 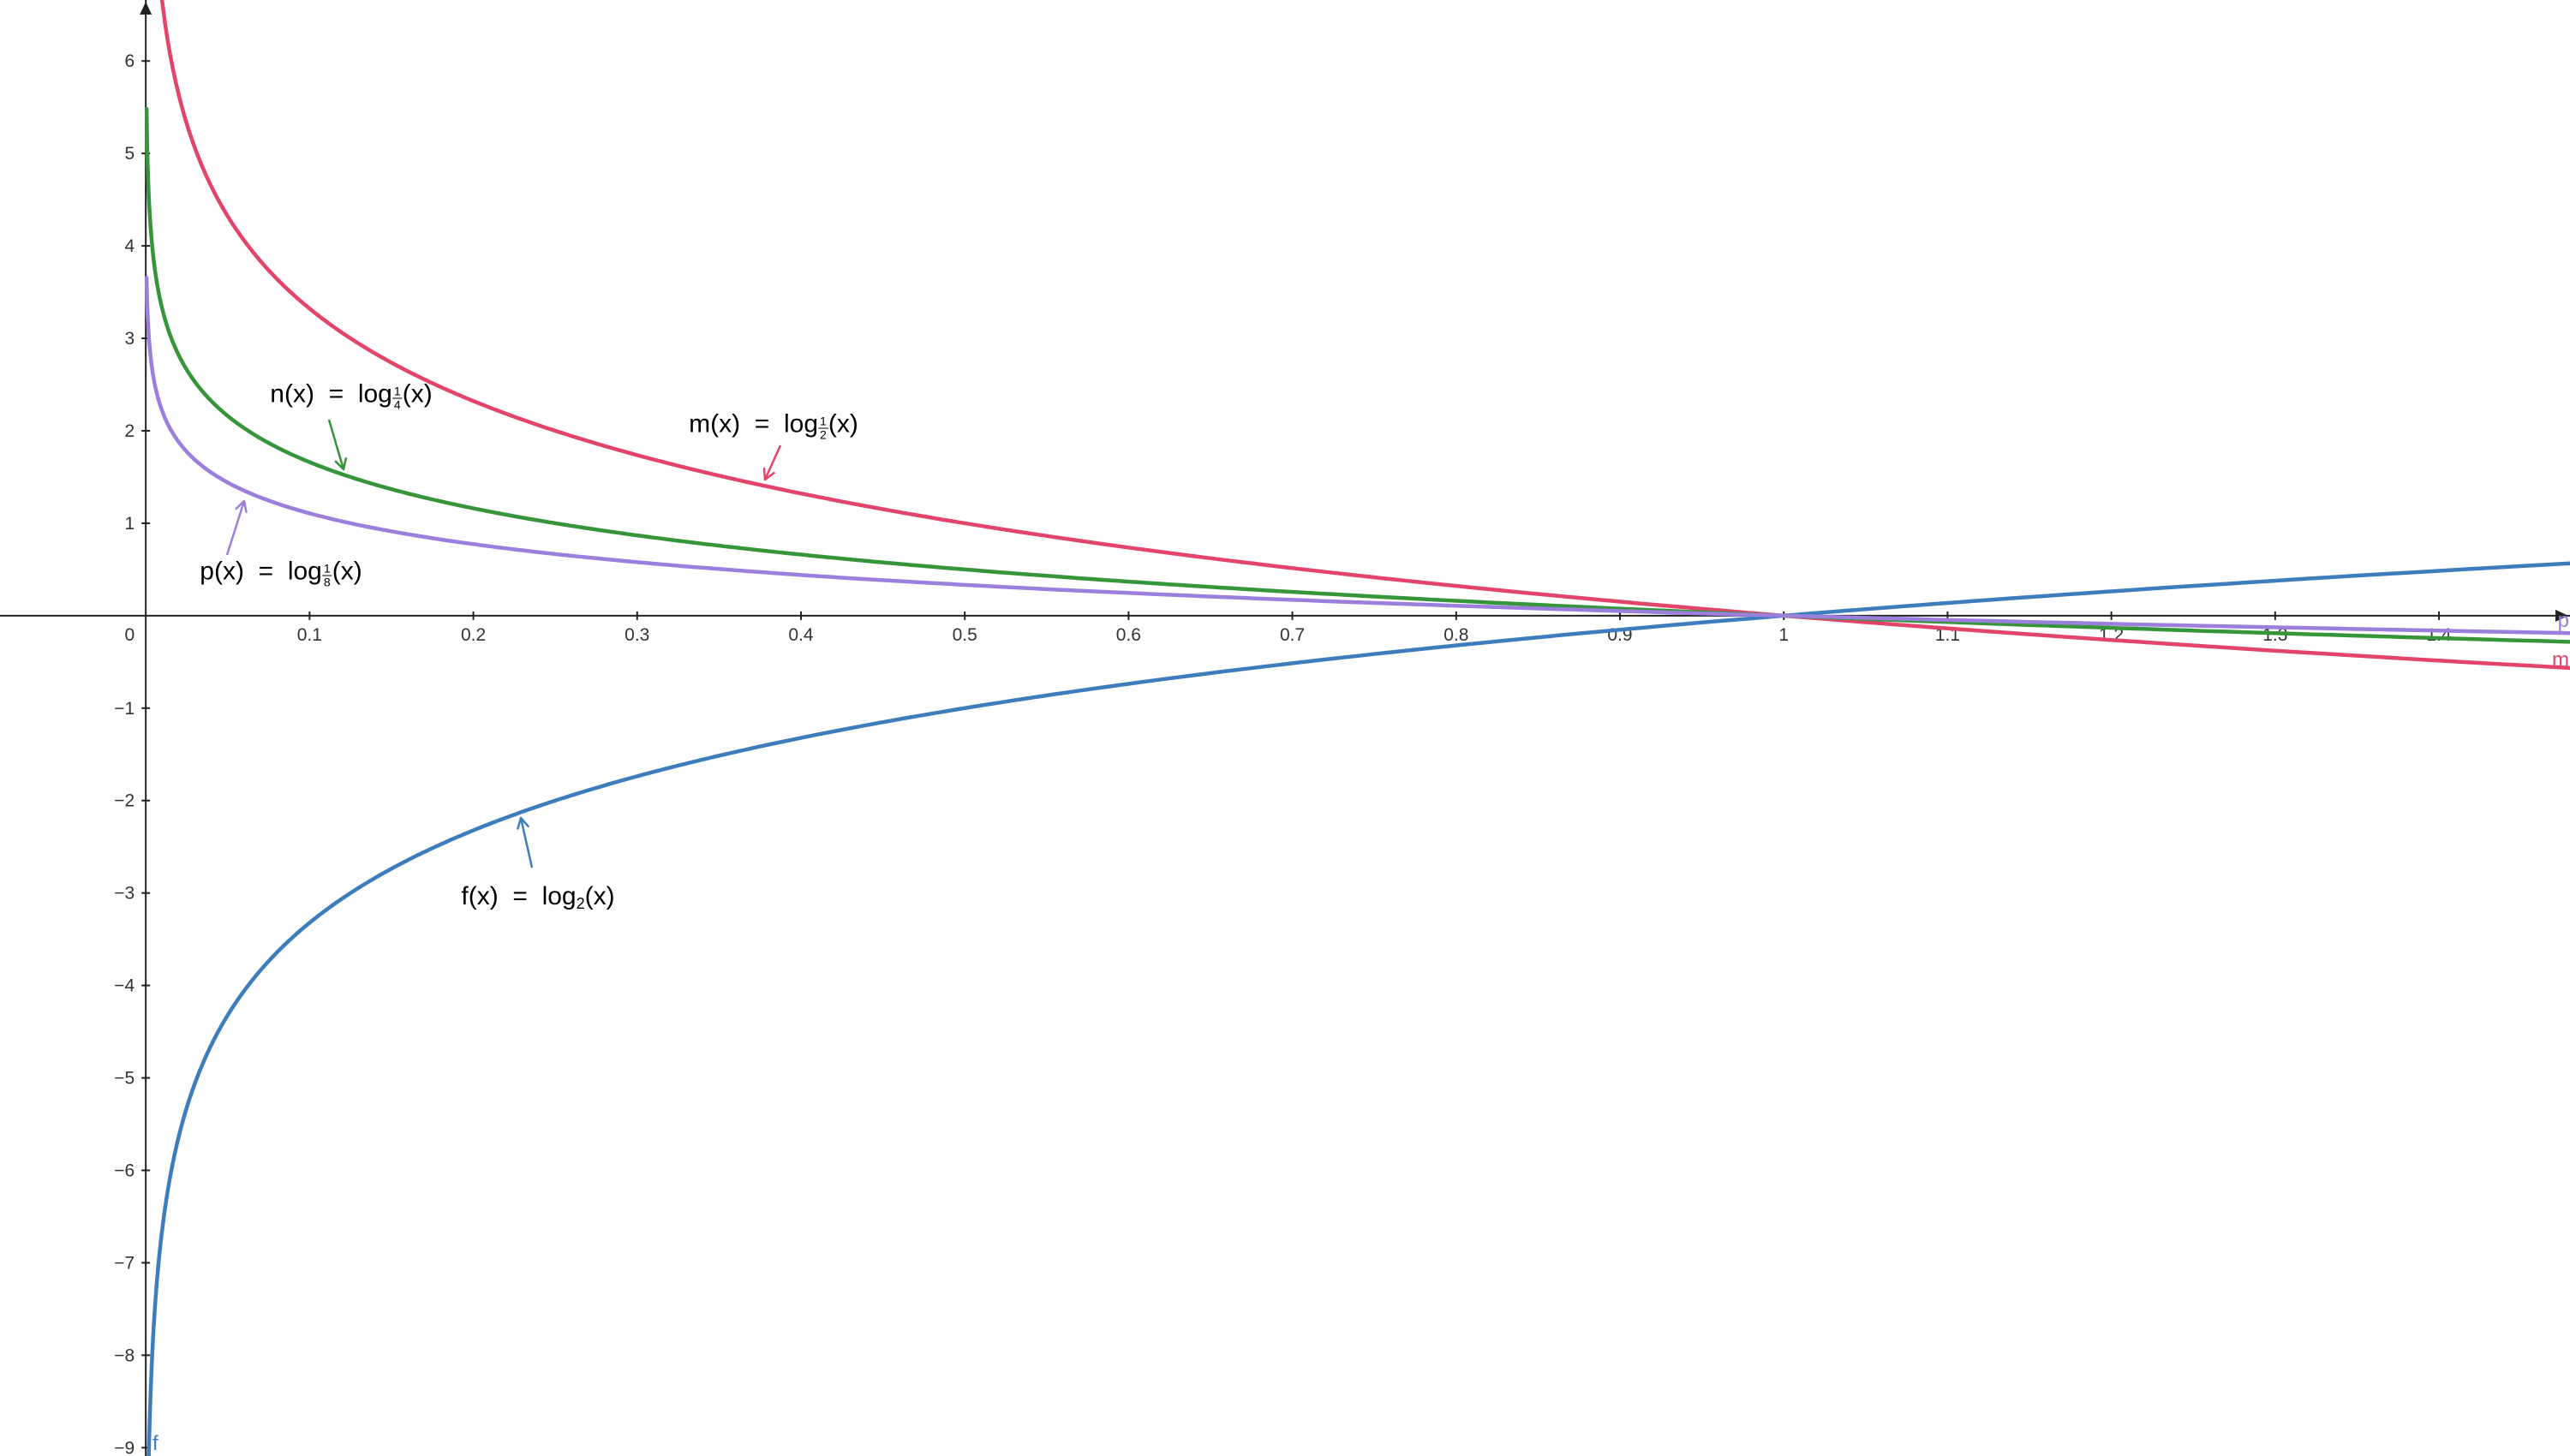 What do you see at coordinates (331, 394) in the screenshot?
I see `function-label-text: n(x) = log` at bounding box center [331, 394].